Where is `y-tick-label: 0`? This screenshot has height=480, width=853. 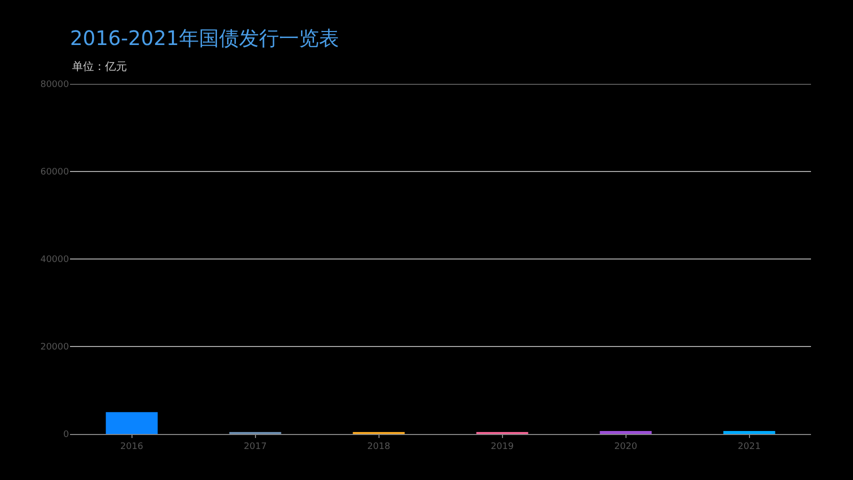 y-tick-label: 0 is located at coordinates (66, 435).